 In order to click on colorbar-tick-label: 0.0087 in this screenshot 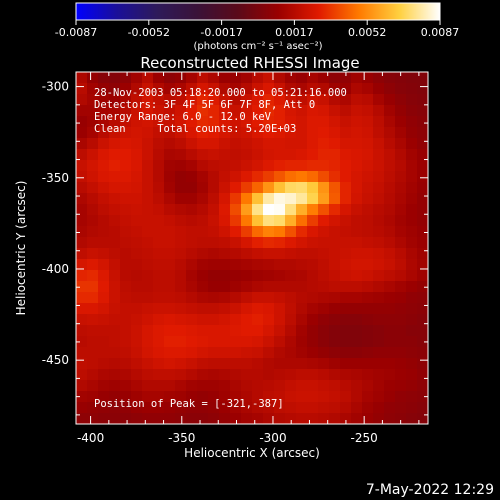, I will do `click(440, 32)`.